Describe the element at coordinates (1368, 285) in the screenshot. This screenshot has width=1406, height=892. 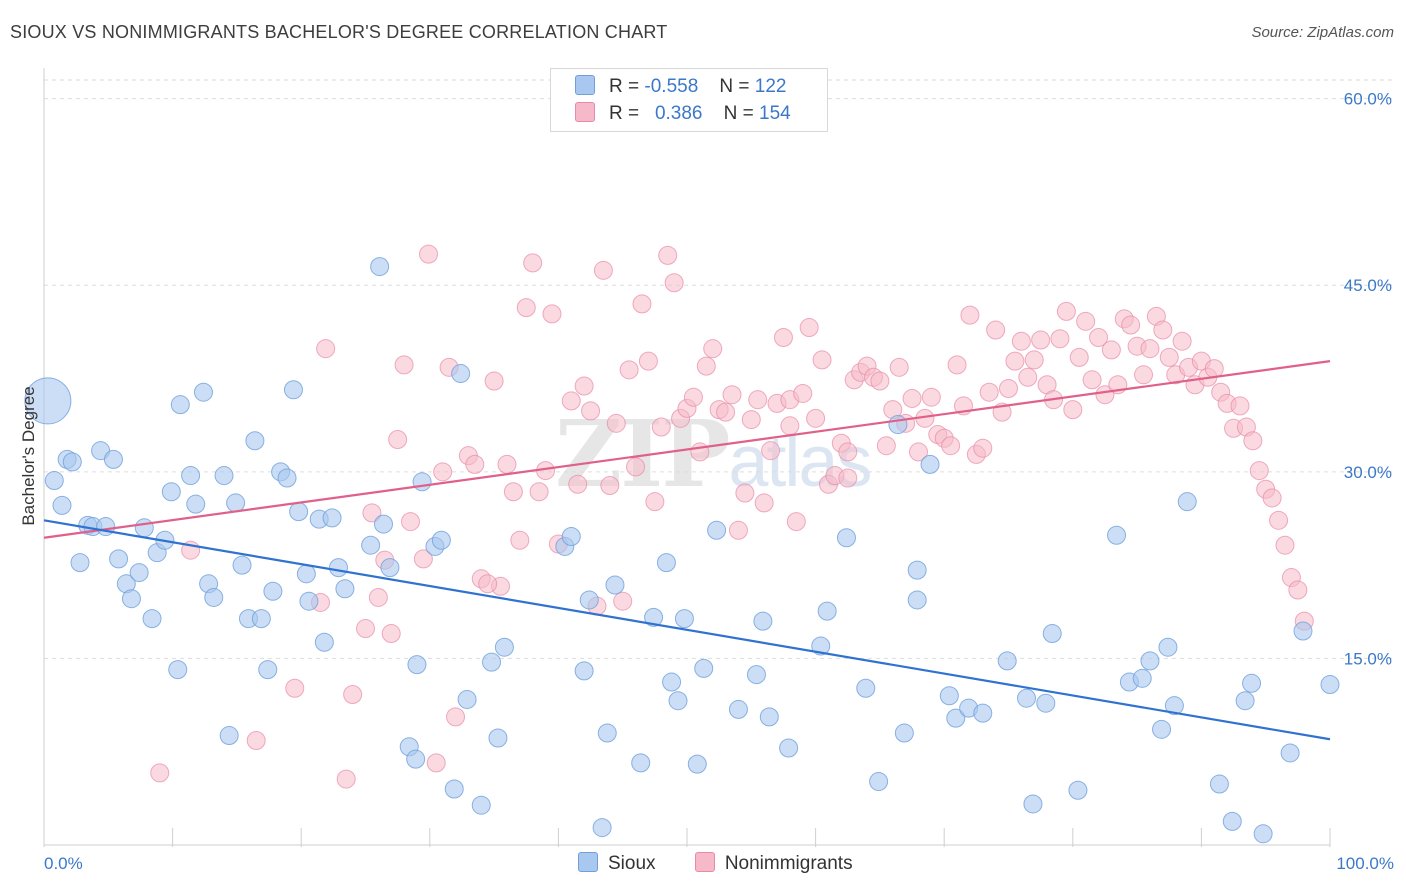
I see `y-tick-label: 45.0%` at that location.